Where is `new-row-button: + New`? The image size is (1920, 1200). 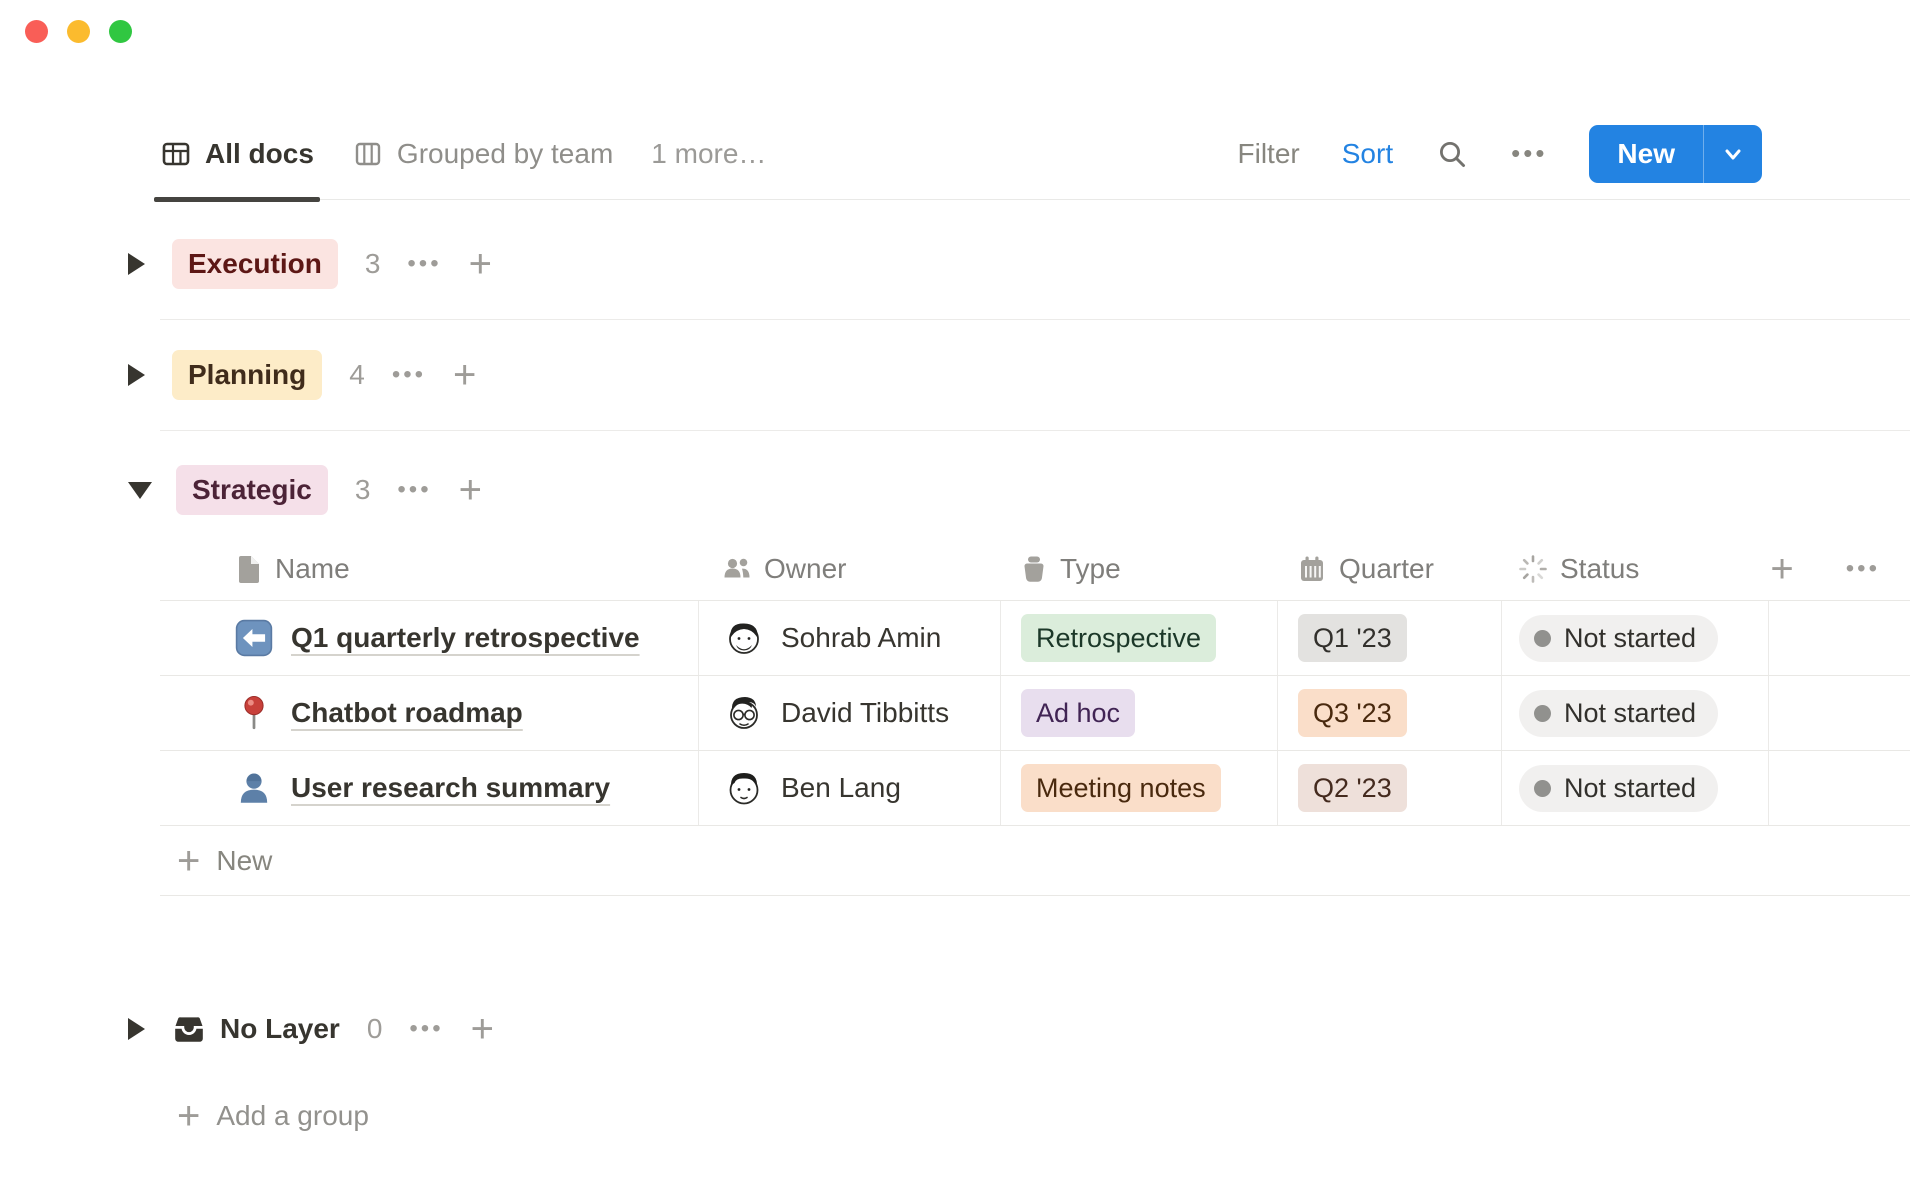
new-row-button: + New is located at coordinates (1035, 861).